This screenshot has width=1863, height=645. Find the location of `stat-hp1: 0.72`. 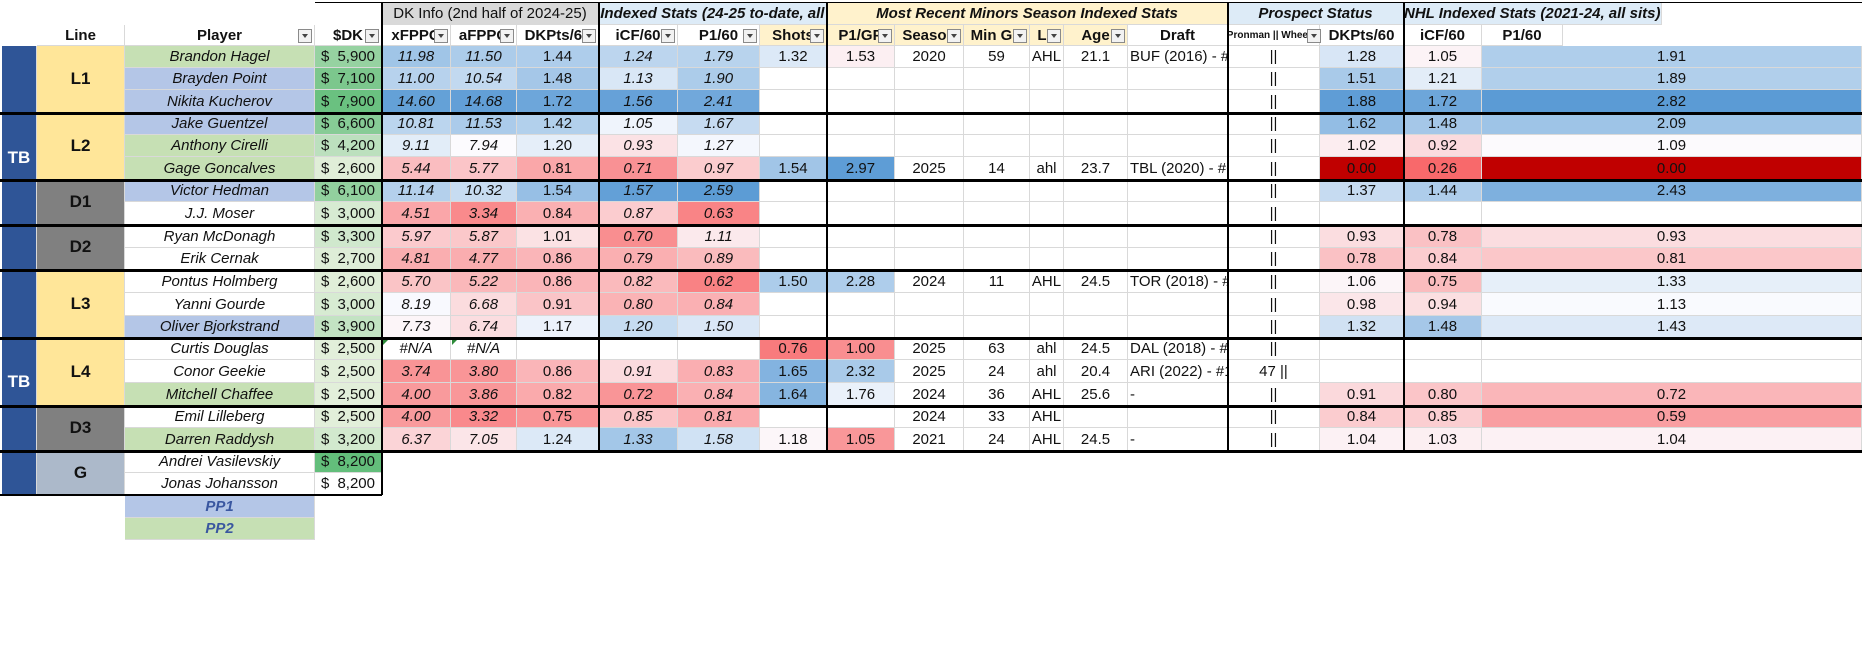

stat-hp1: 0.72 is located at coordinates (1672, 394).